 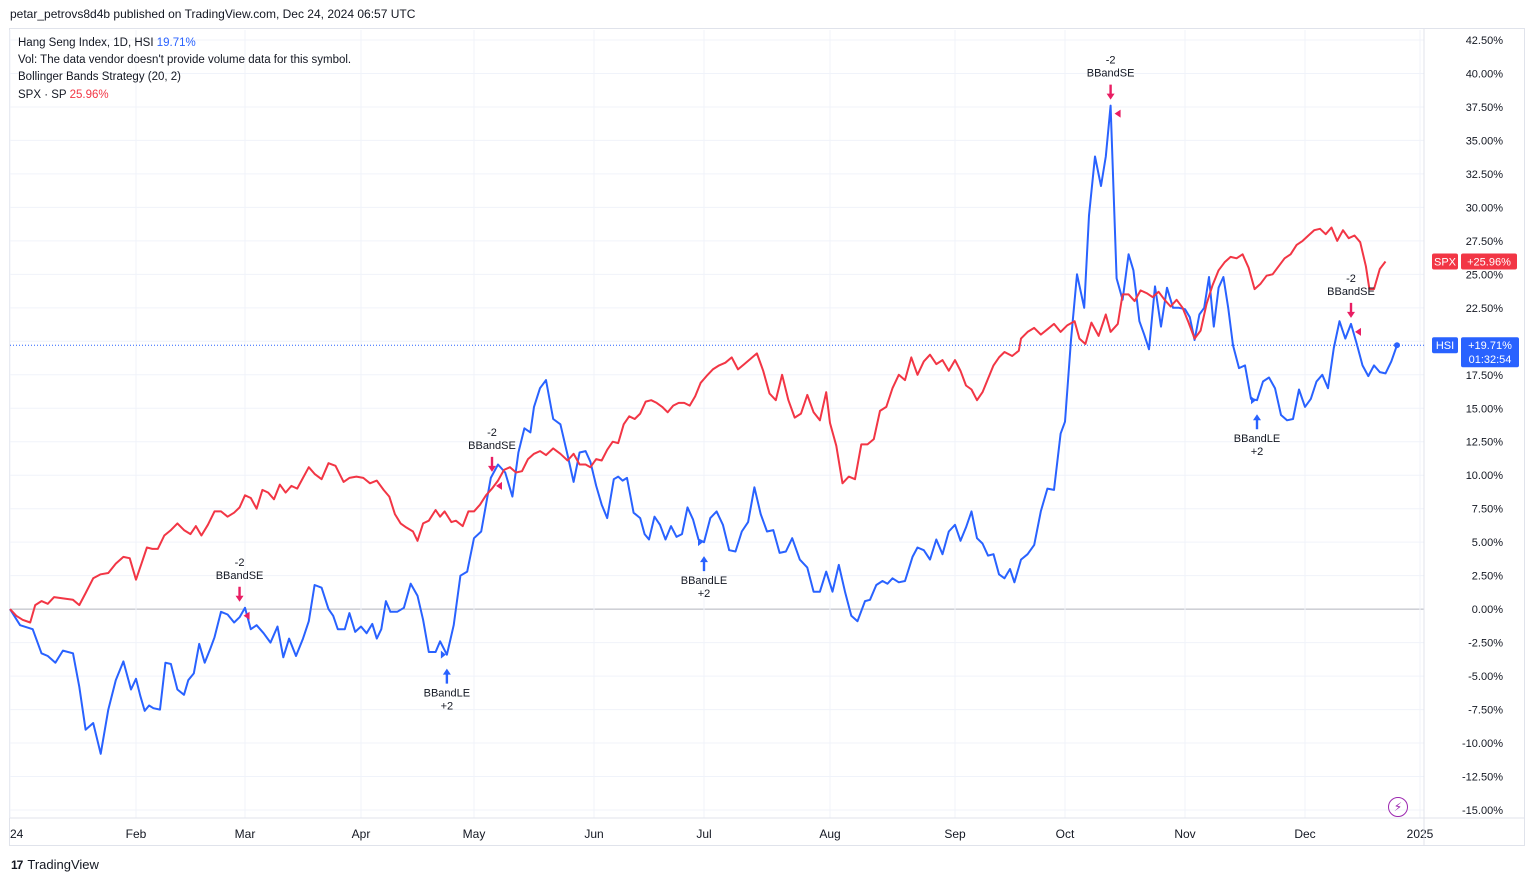 I want to click on legend-symbol-name: Hang Seng Index, 1D, HSI, so click(x=86, y=43).